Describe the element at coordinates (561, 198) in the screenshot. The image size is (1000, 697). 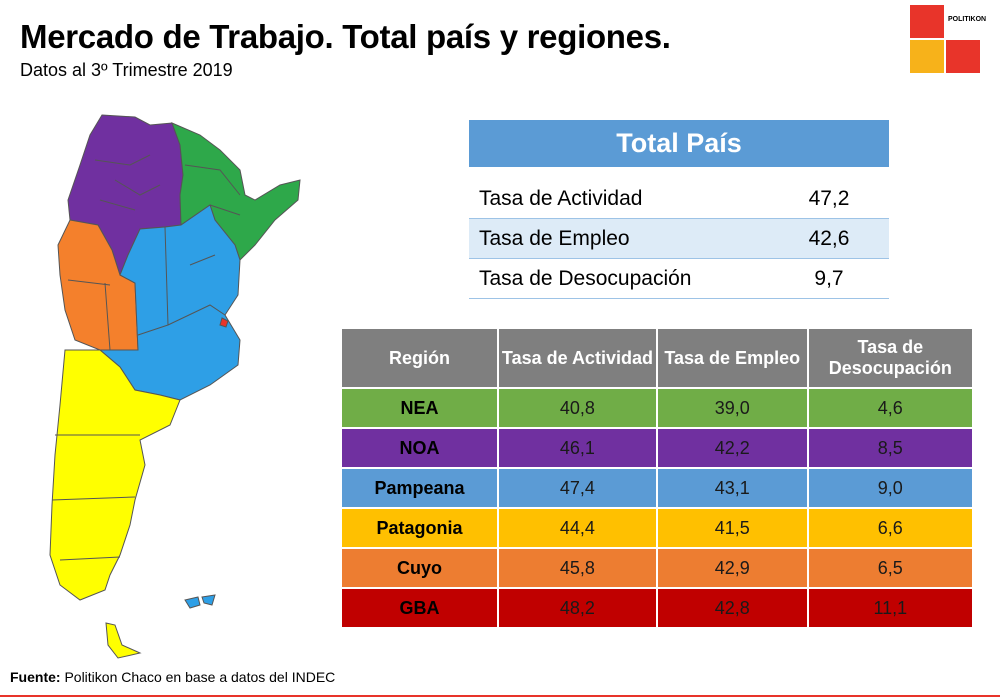
I see `total-row-label: Tasa de Actividad` at that location.